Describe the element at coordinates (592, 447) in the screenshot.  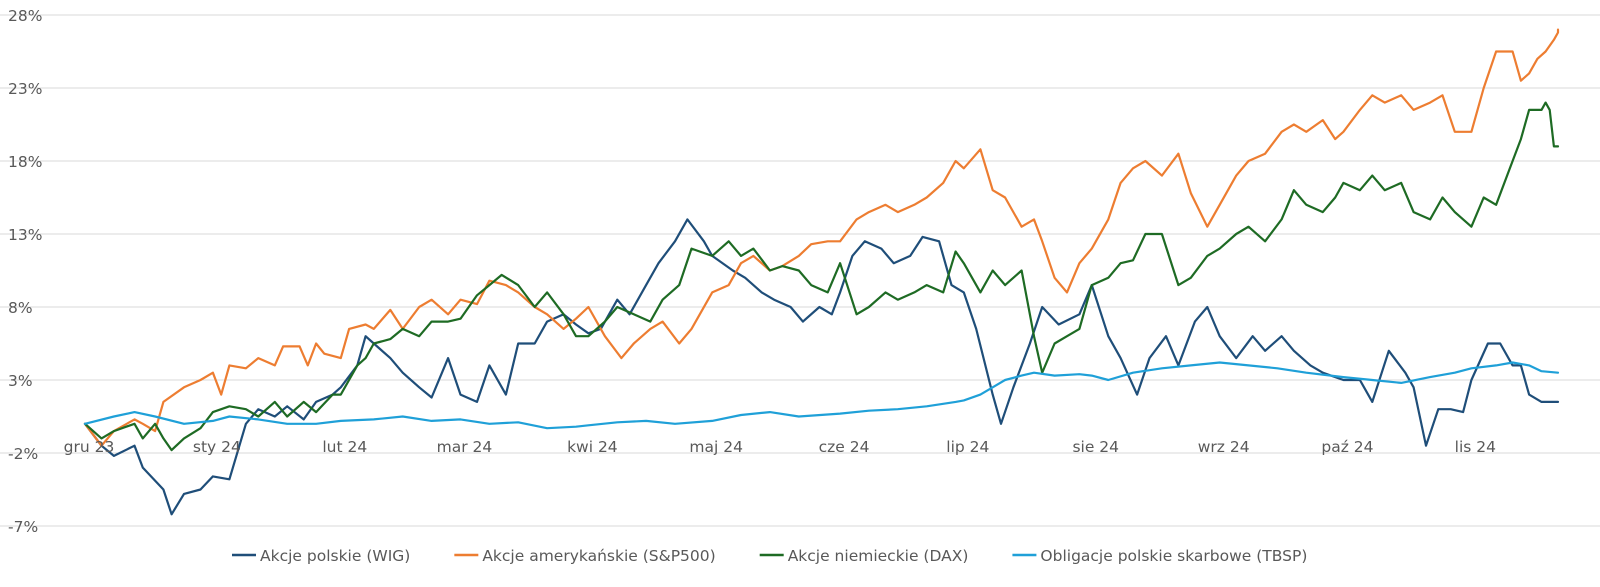
I see `x-tick-label: kwi 24` at that location.